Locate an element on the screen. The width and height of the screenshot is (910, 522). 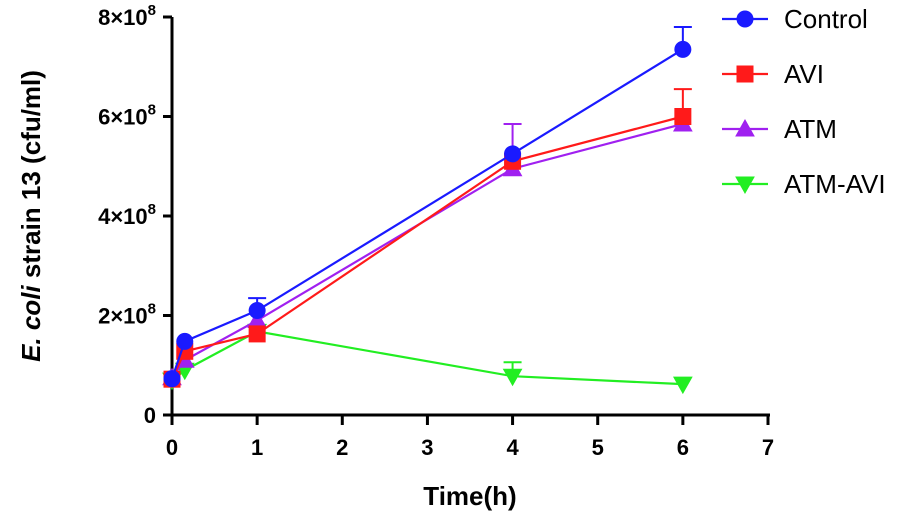
x-tick-label: 4 is located at coordinates (512, 447).